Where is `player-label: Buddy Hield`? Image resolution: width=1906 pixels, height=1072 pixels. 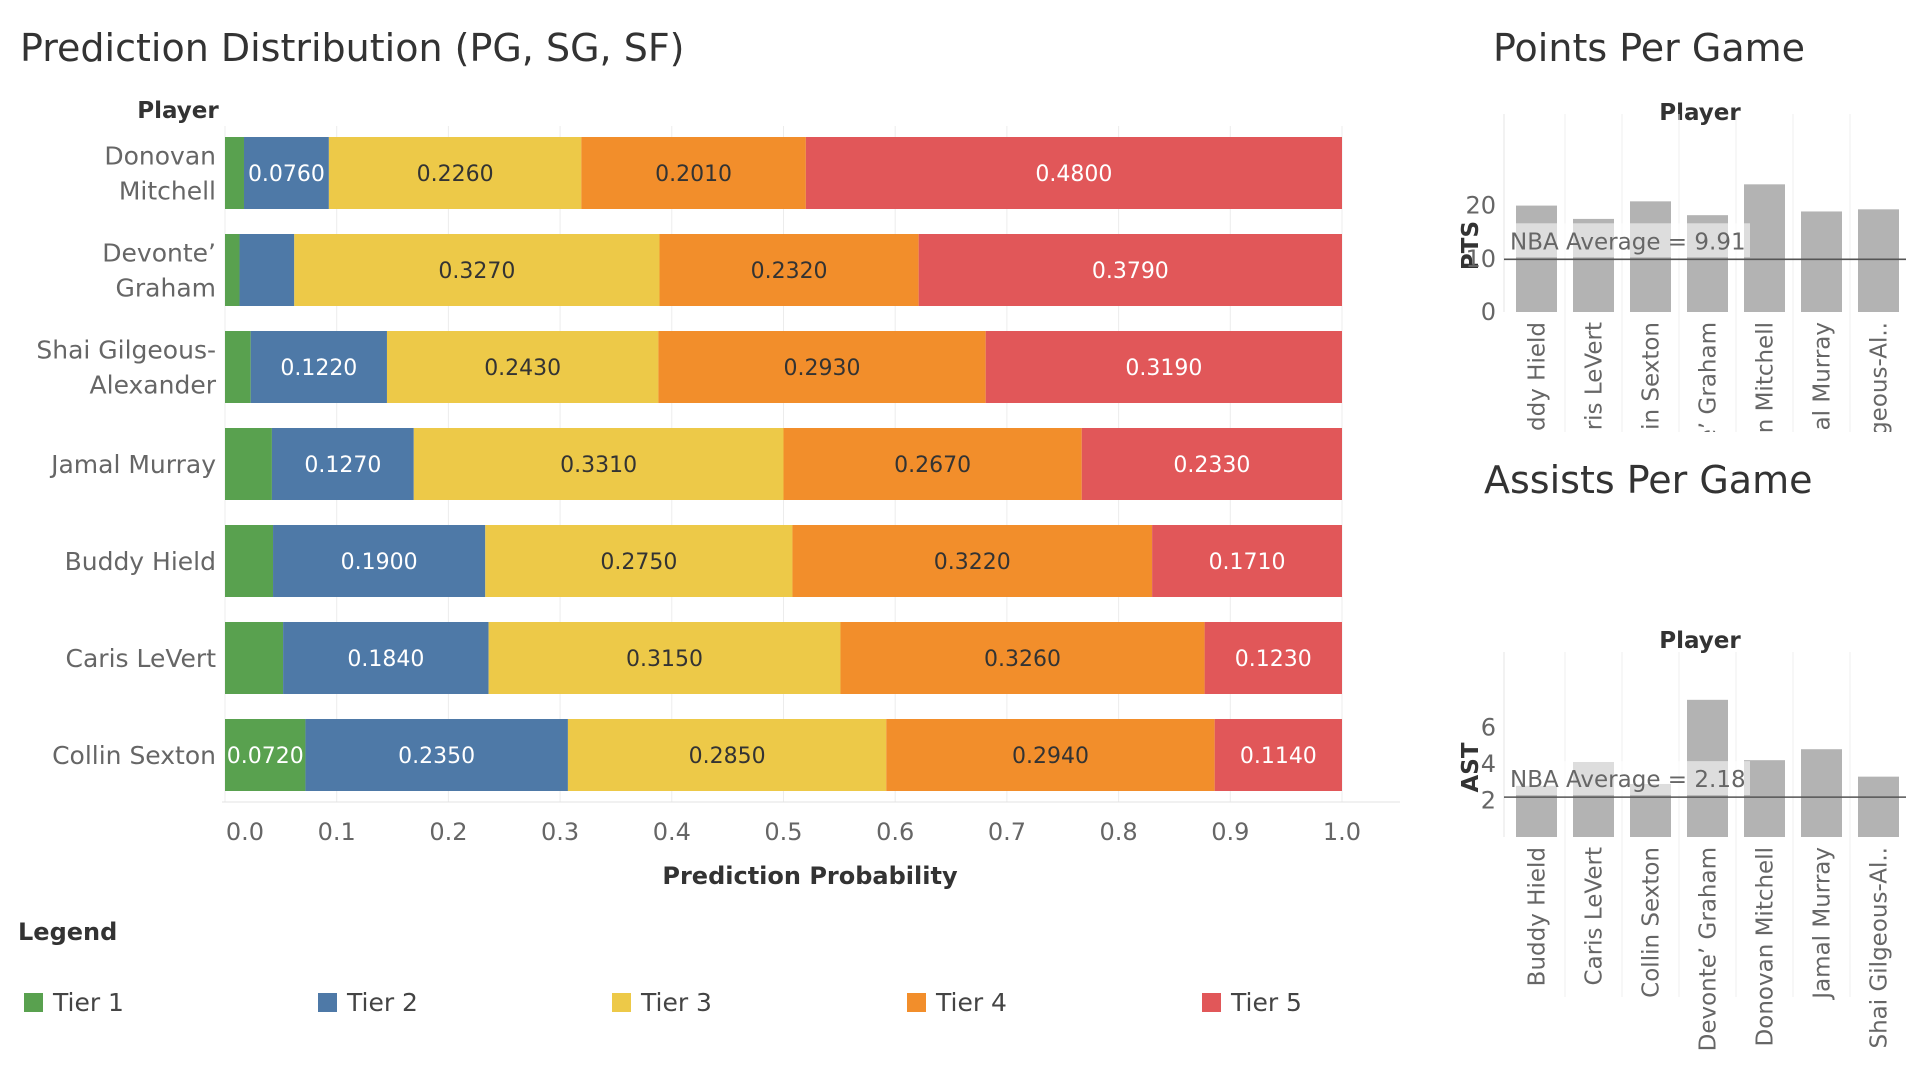 player-label: Buddy Hield is located at coordinates (140, 561).